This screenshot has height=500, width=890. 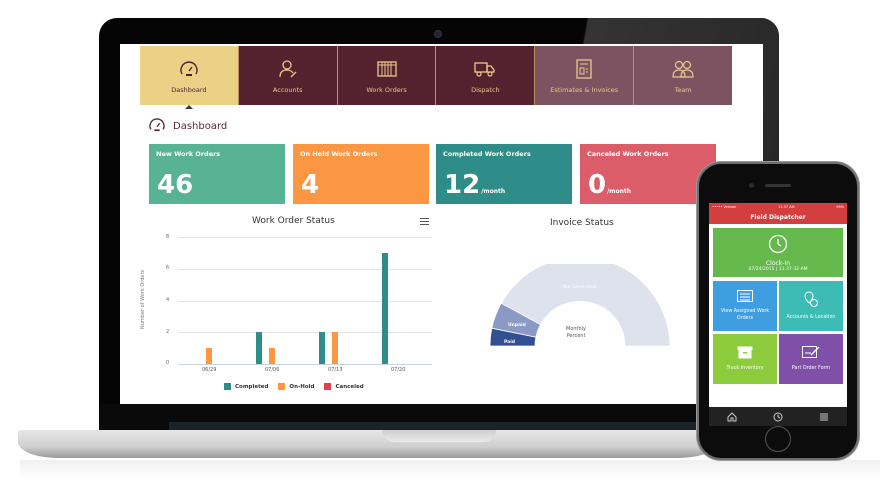 What do you see at coordinates (585, 305) in the screenshot?
I see `slice-not-generated` at bounding box center [585, 305].